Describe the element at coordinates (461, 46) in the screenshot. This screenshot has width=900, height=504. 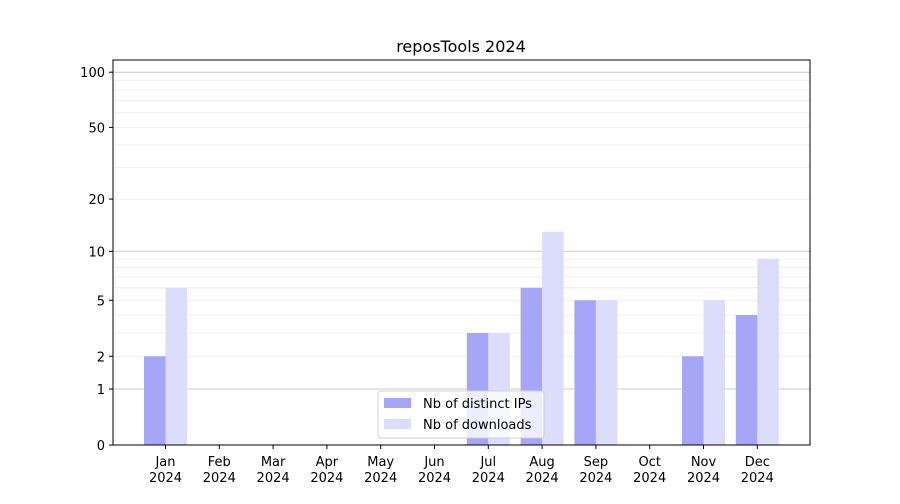
I see `chart-title: reposTools 2024` at that location.